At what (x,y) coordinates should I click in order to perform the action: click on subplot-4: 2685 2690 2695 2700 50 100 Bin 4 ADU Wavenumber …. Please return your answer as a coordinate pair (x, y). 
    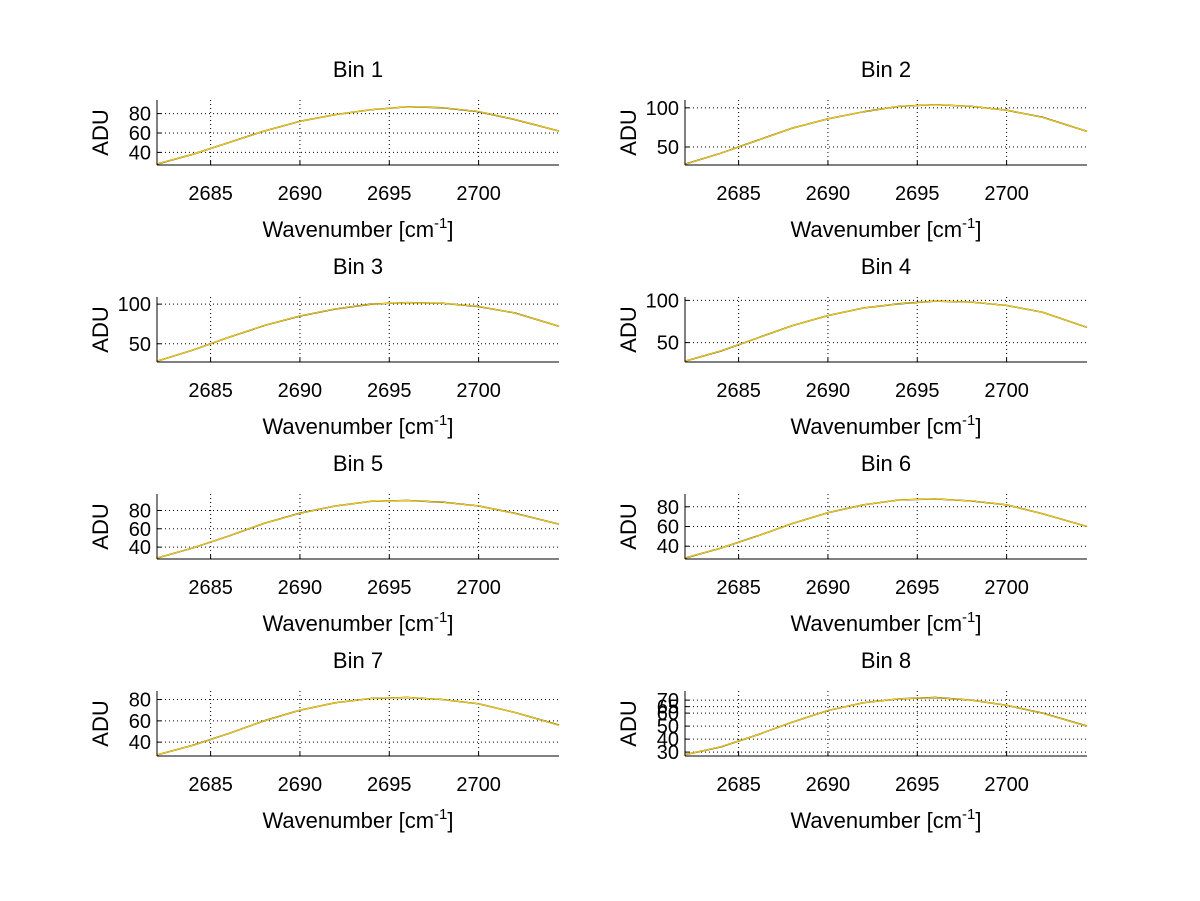
    Looking at the image, I should click on (852, 346).